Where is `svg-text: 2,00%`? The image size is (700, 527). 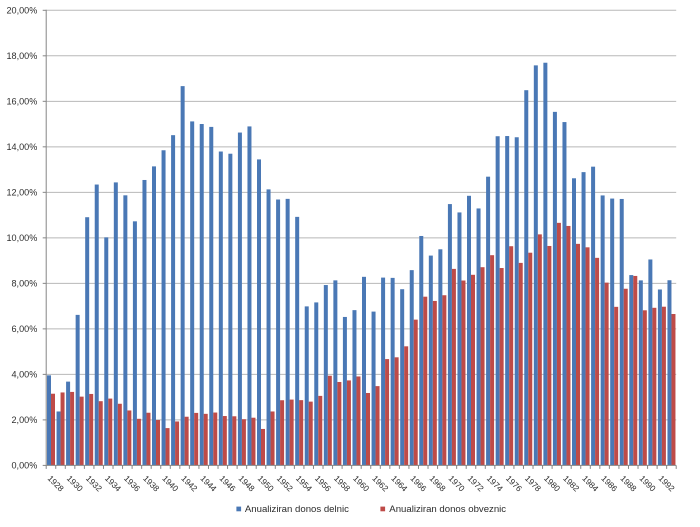 svg-text: 2,00% is located at coordinates (25, 420).